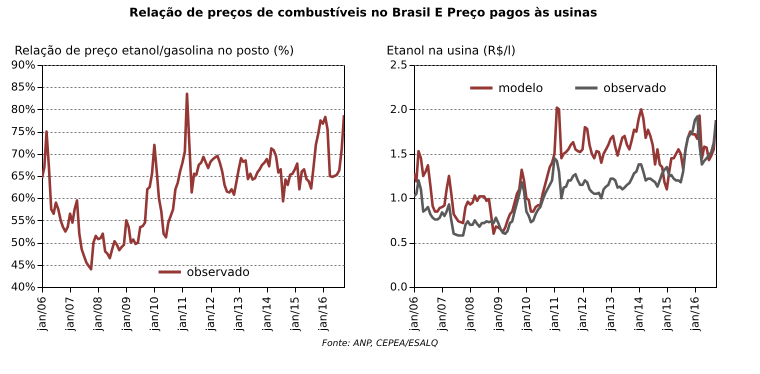  Describe the element at coordinates (399, 198) in the screenshot. I see `y-tick-label: 1.0` at that location.